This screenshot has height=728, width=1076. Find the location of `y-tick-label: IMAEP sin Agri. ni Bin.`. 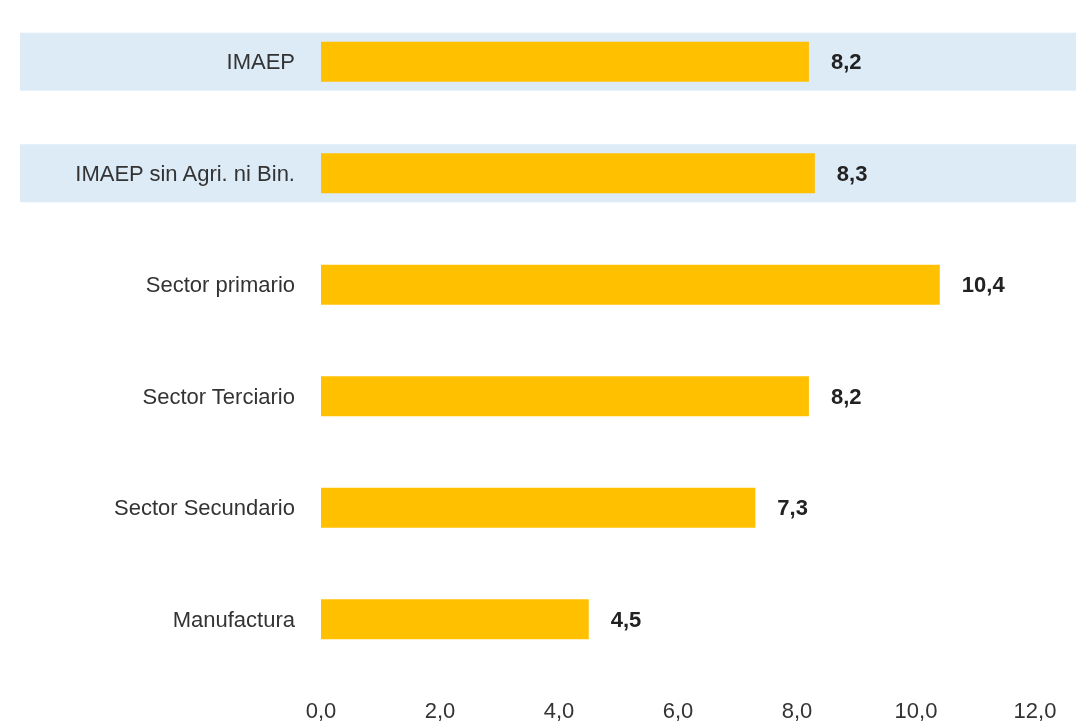

y-tick-label: IMAEP sin Agri. ni Bin. is located at coordinates (185, 173).